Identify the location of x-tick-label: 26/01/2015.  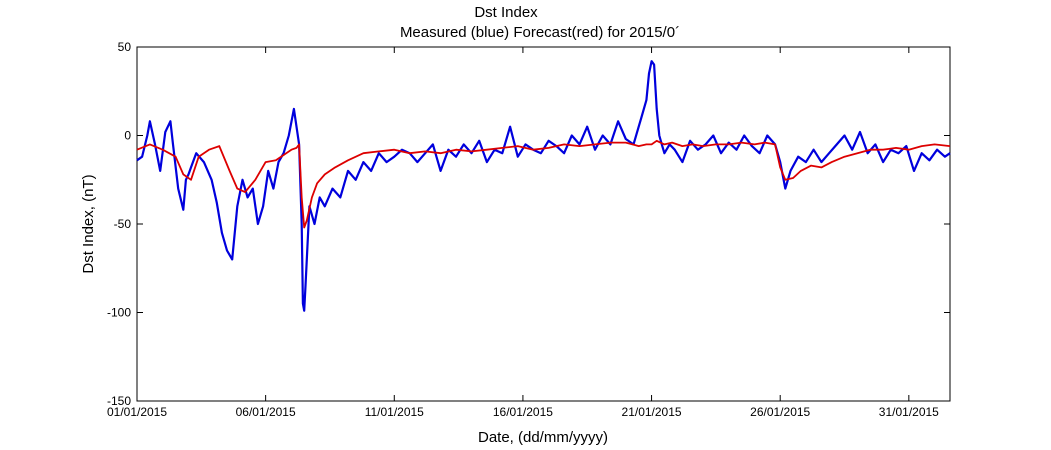
(780, 412).